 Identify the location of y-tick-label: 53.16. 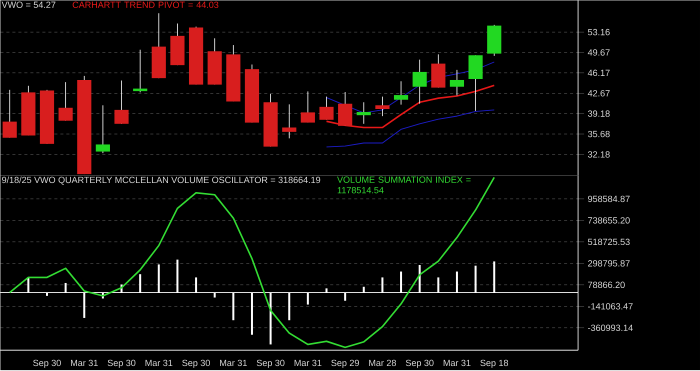
(599, 32).